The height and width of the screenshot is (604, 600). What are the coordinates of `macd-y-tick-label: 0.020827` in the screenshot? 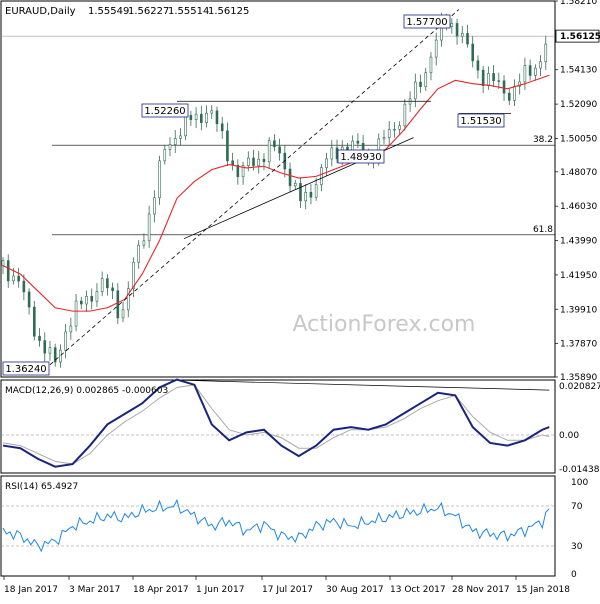 It's located at (579, 387).